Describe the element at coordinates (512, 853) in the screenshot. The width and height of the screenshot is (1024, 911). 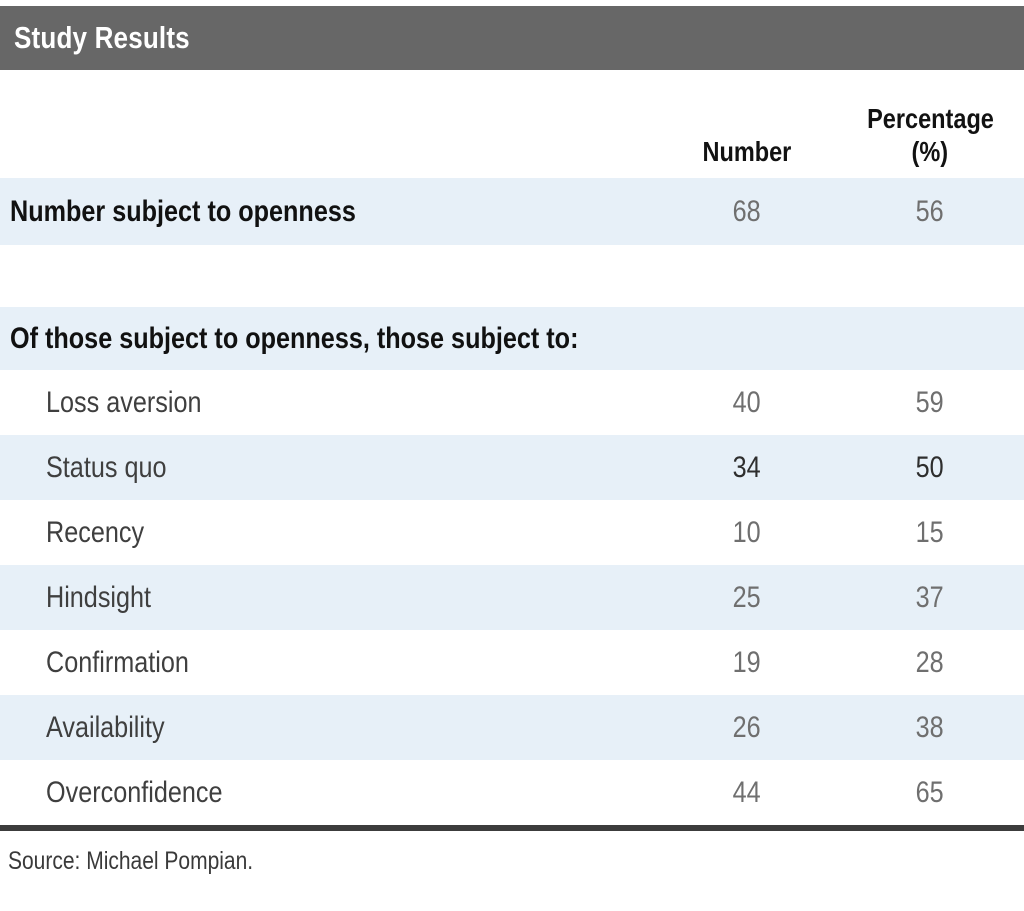
I see `source-line: Source: Michael Pompian.` at that location.